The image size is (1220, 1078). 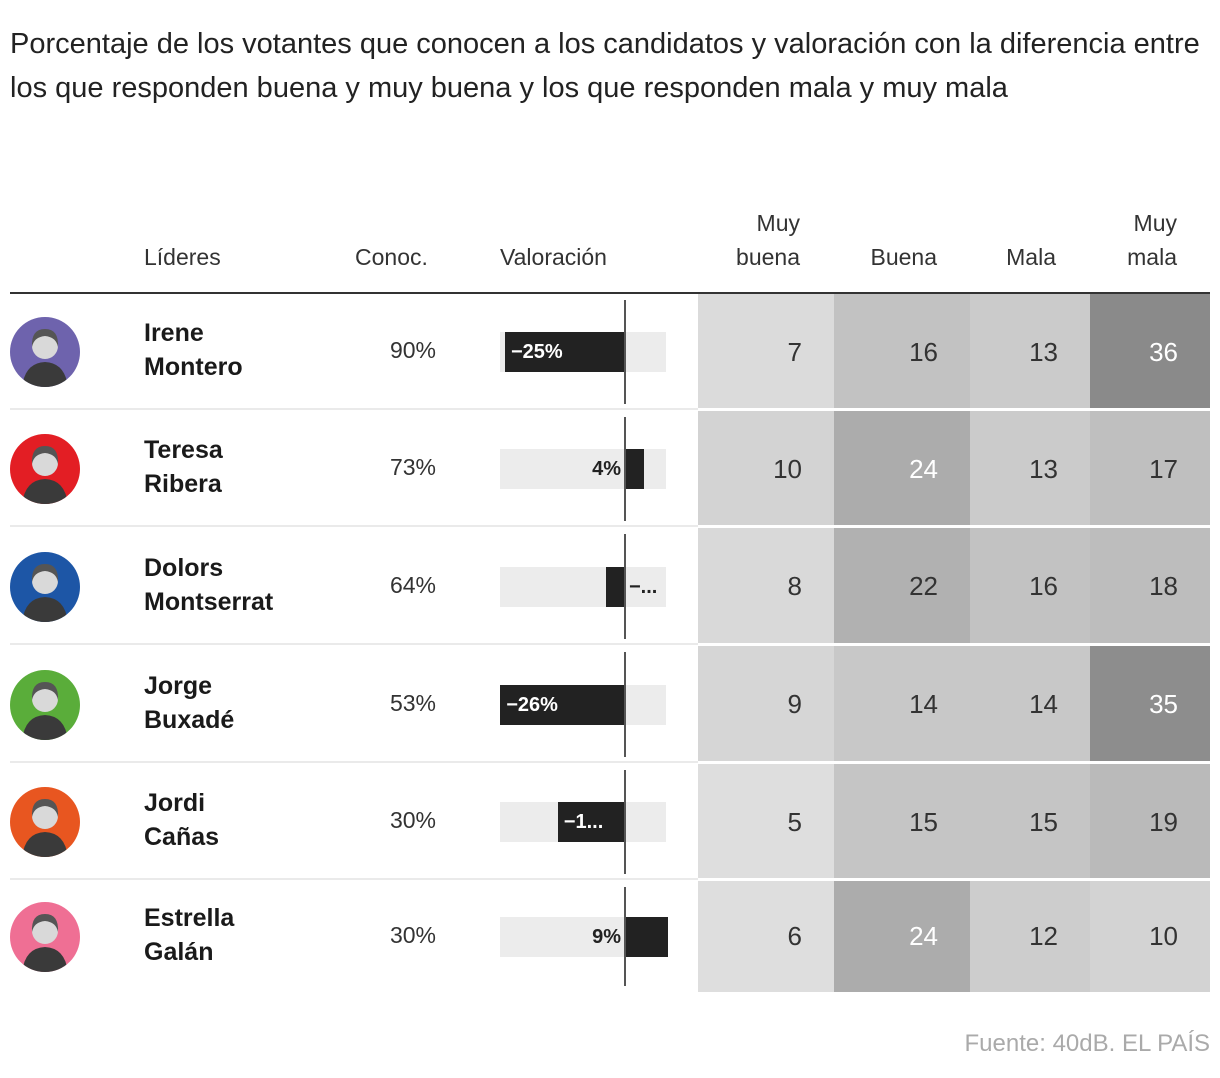 I want to click on header-conoc: Conoc., so click(x=391, y=257).